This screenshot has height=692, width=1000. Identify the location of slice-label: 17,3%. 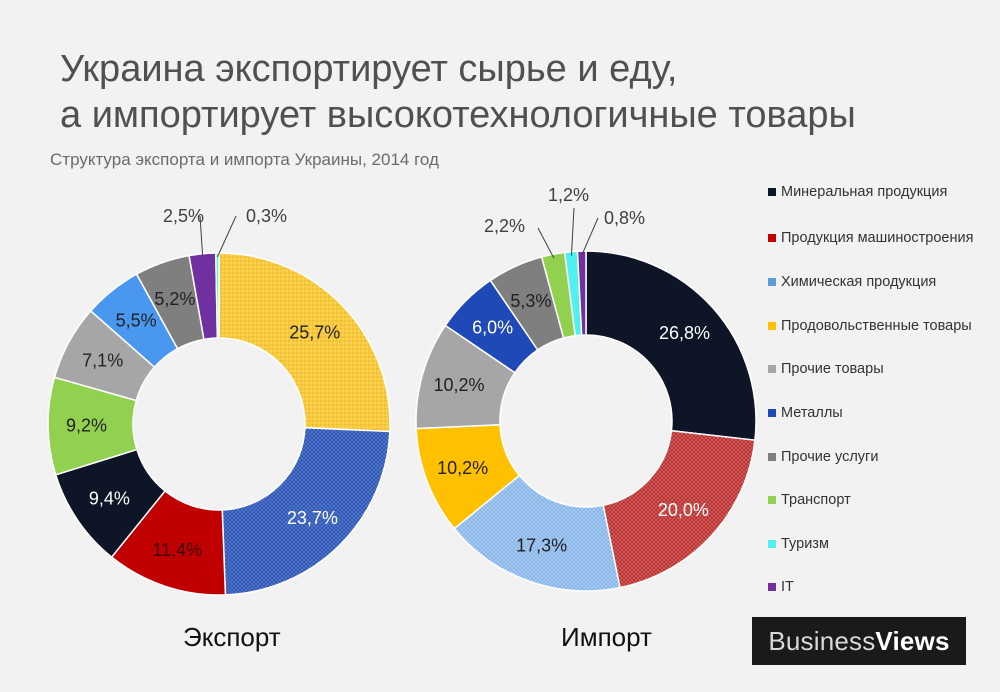
(541, 545).